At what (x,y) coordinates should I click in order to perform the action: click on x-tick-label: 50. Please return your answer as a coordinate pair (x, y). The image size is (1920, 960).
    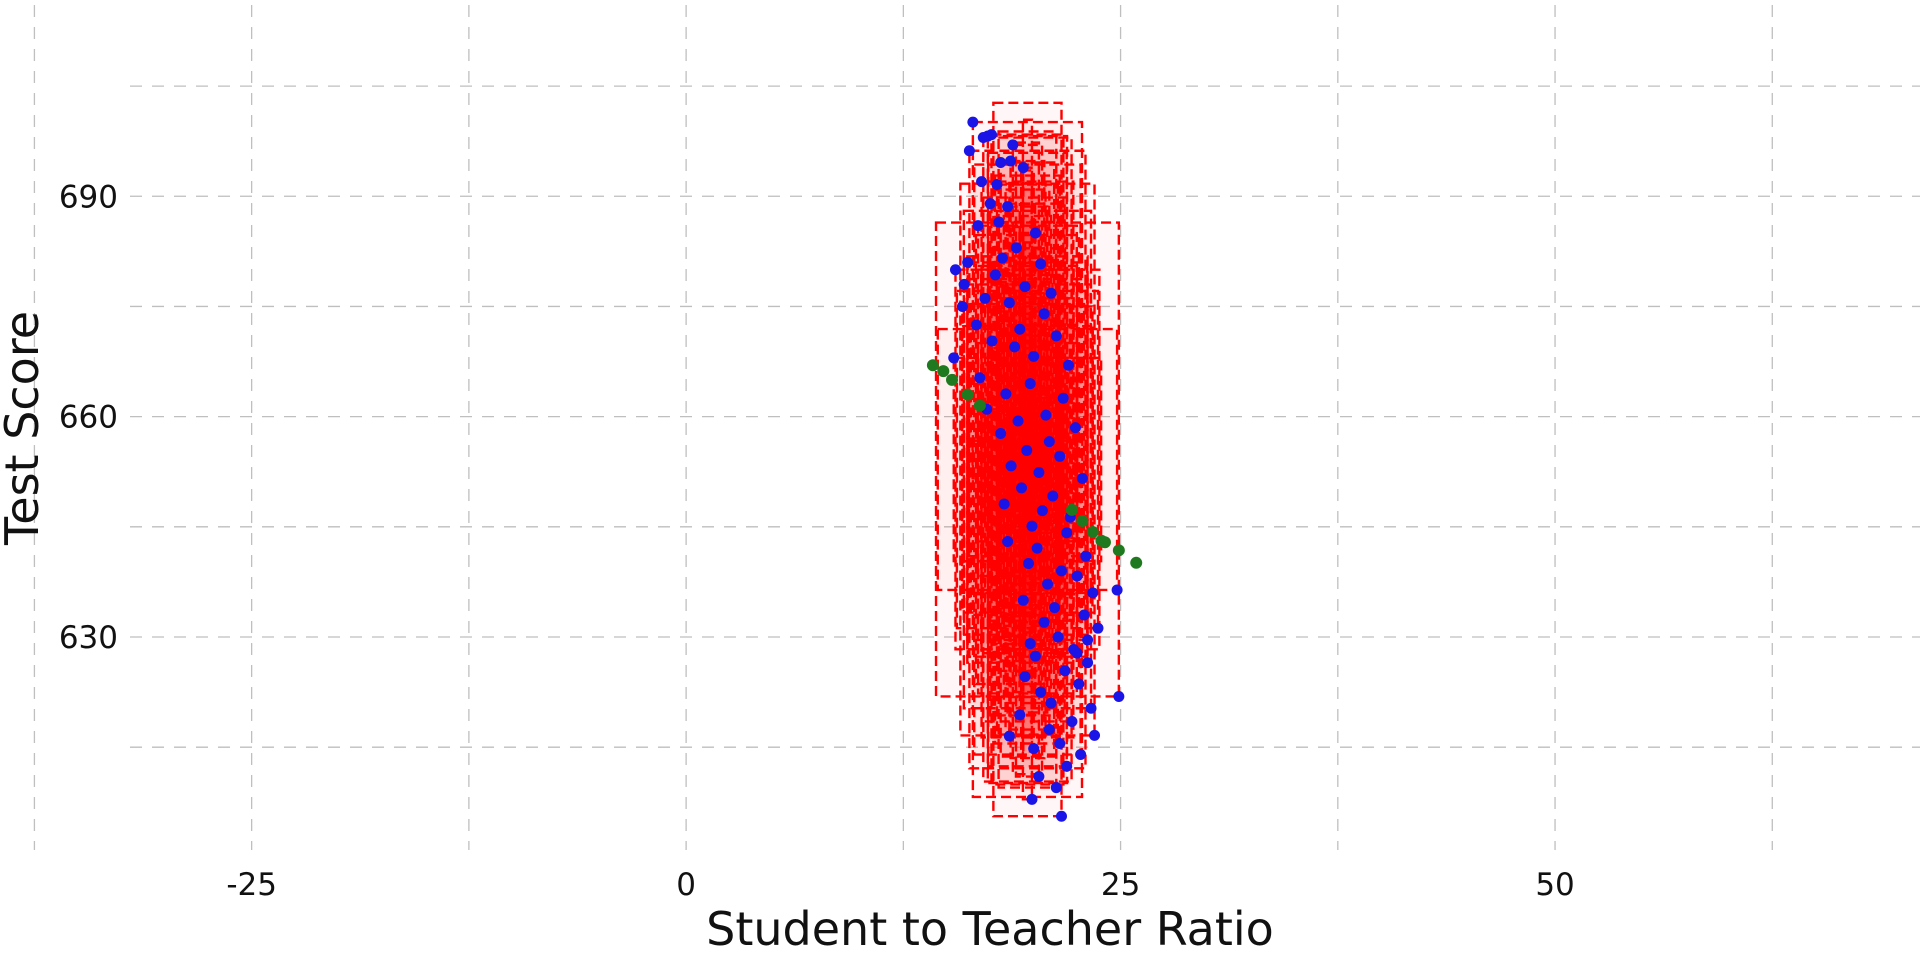
    Looking at the image, I should click on (1554, 885).